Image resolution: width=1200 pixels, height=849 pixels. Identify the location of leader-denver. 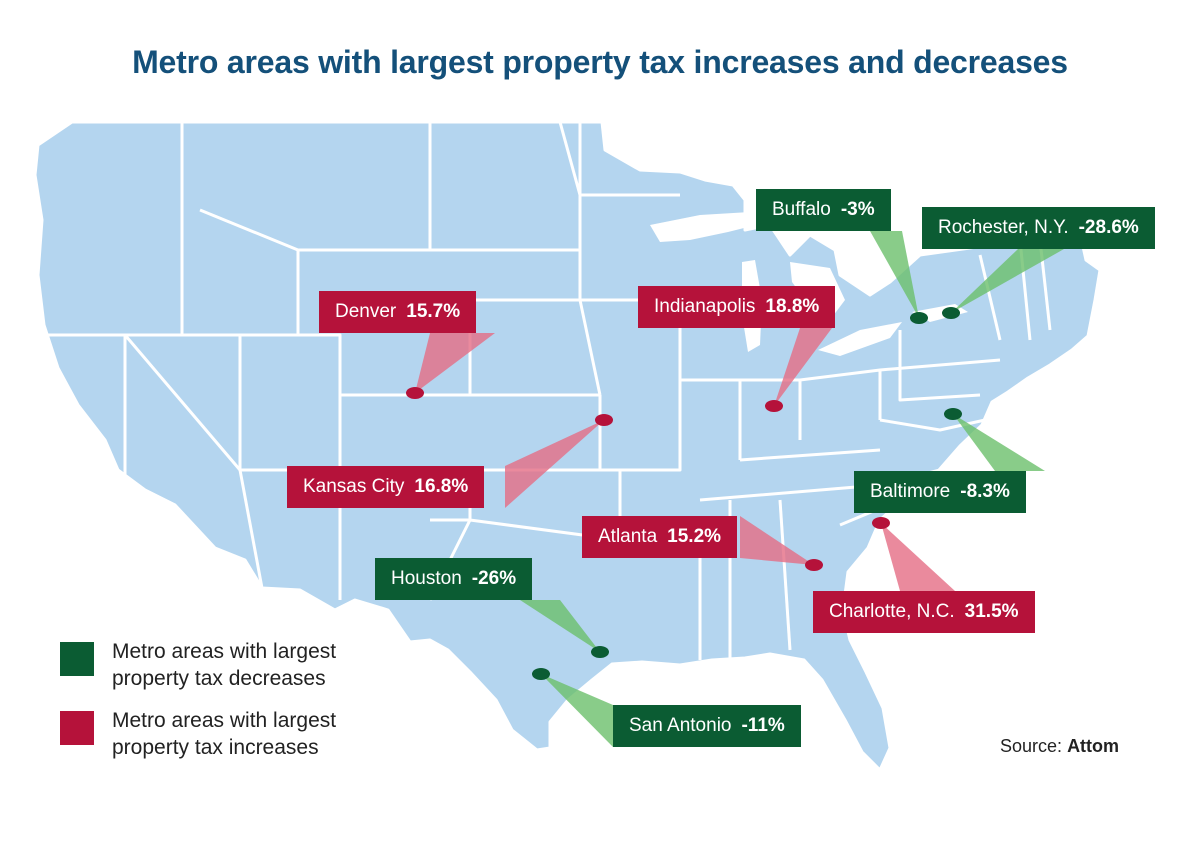
(455, 363).